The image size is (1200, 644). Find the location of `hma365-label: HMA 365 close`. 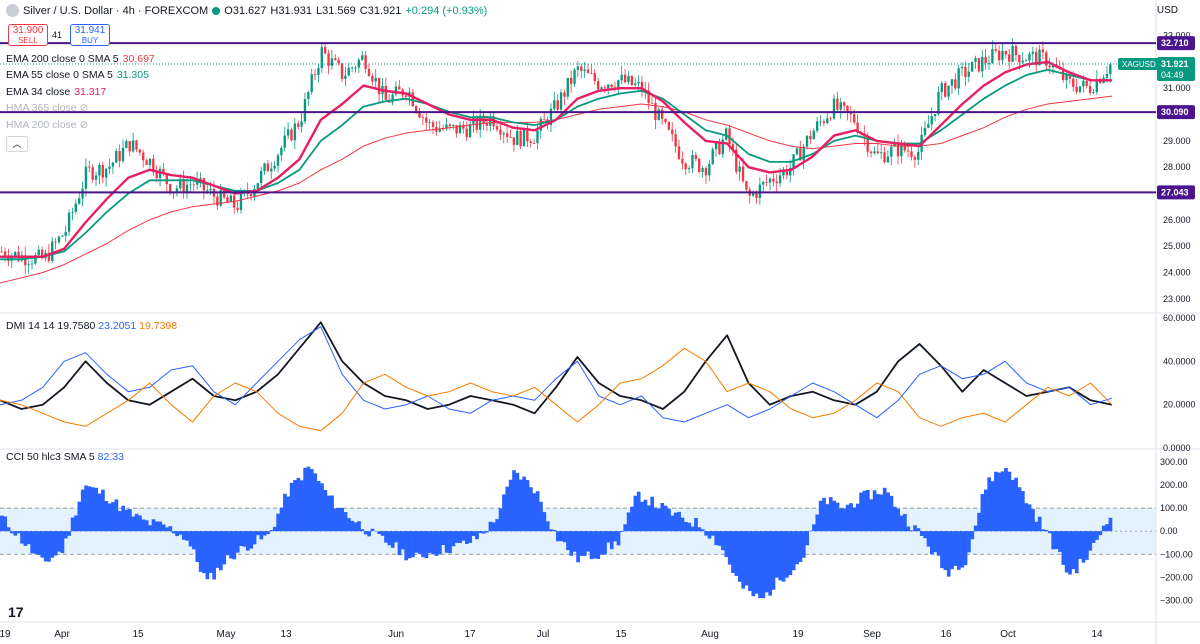

hma365-label: HMA 365 close is located at coordinates (41, 108).